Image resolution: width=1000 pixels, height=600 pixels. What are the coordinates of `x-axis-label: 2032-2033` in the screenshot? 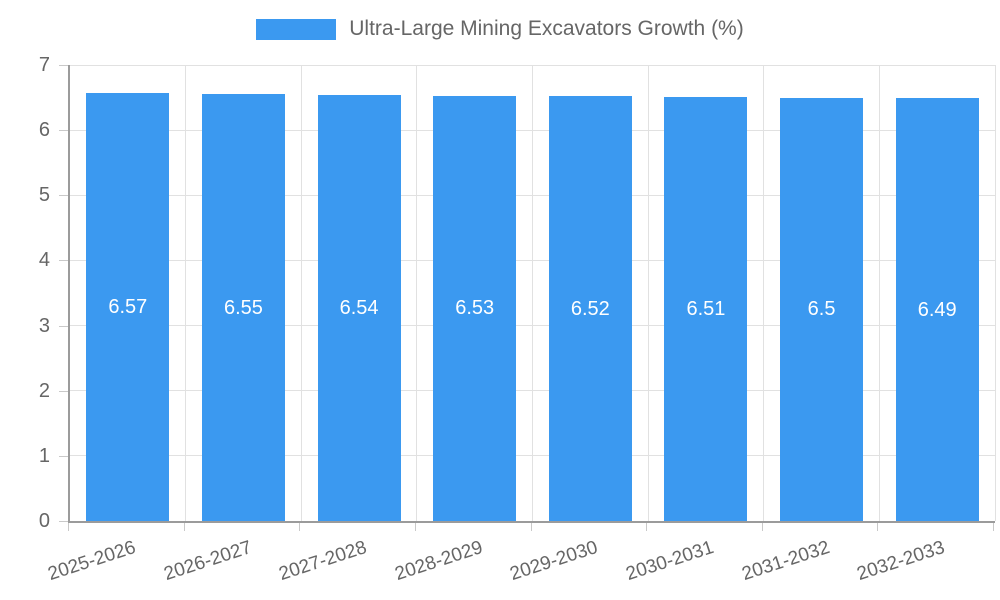 It's located at (901, 561).